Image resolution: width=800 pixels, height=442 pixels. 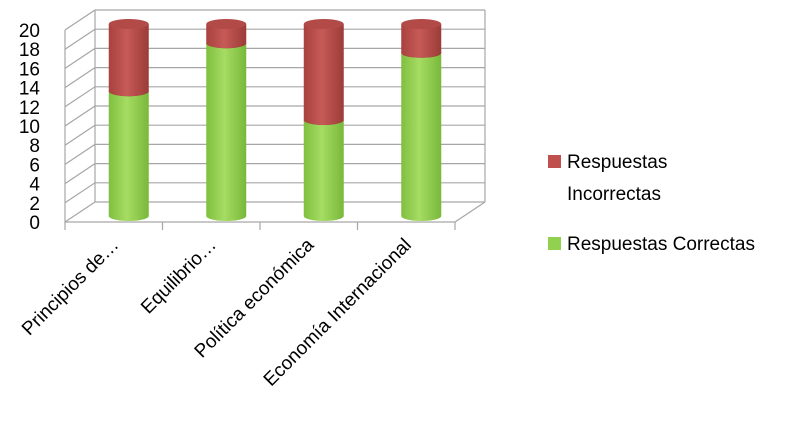 I want to click on y-tick-label: 18, so click(x=29, y=50).